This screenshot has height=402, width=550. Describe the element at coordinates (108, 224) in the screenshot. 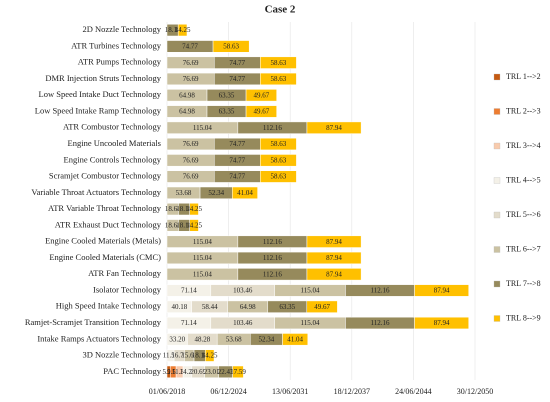

I see `row-label: ATR Exhaust Duct Technology` at that location.